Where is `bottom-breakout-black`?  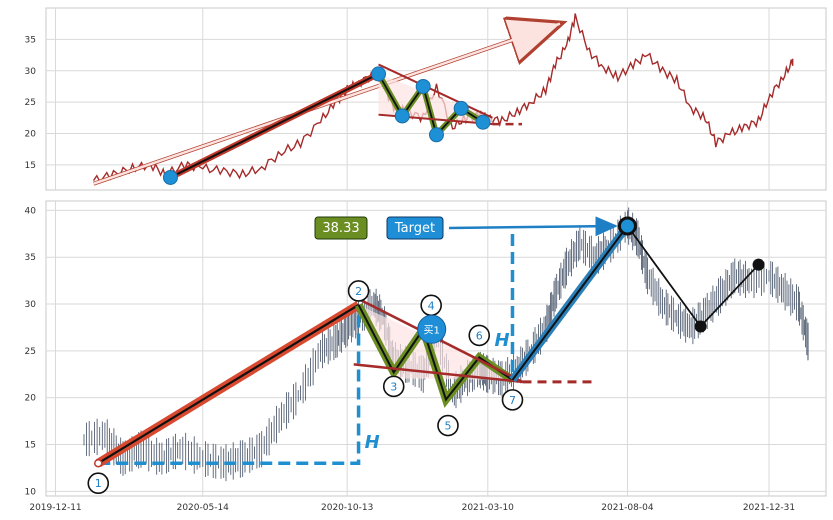 bottom-breakout-black is located at coordinates (570, 303).